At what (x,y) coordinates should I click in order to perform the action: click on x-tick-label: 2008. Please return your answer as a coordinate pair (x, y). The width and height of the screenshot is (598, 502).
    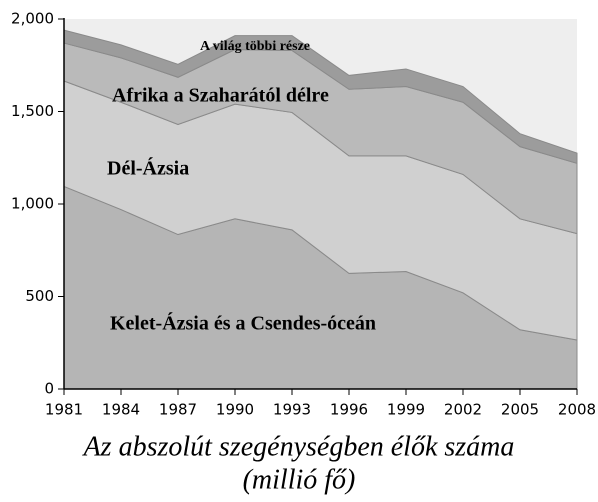
    Looking at the image, I should click on (577, 410).